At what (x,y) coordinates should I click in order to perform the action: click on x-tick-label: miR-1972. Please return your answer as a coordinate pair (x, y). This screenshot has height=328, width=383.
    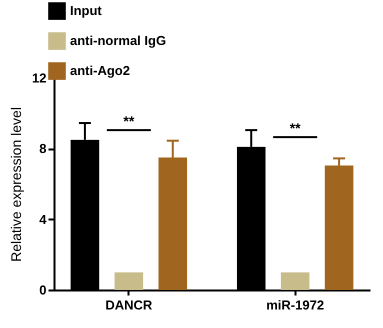
    Looking at the image, I should click on (295, 305).